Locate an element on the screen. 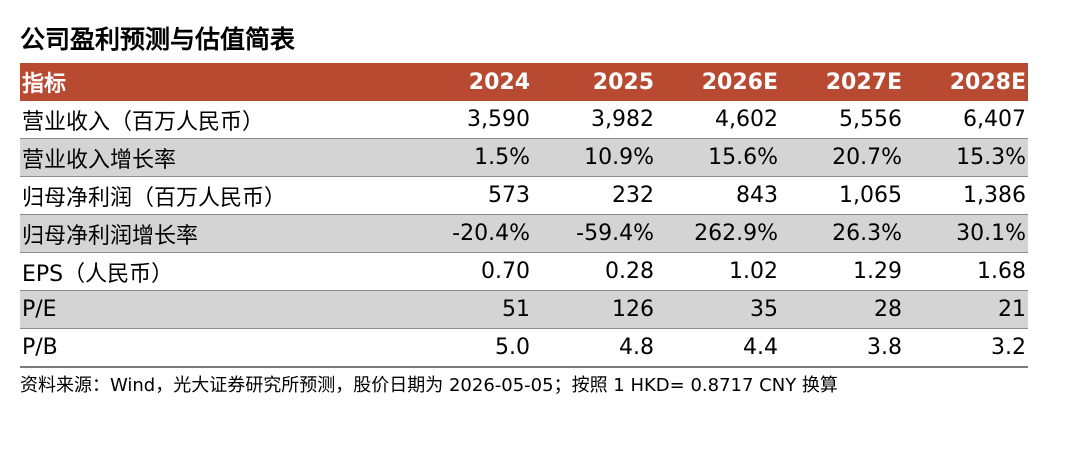  table-cell: 26.3% is located at coordinates (842, 233).